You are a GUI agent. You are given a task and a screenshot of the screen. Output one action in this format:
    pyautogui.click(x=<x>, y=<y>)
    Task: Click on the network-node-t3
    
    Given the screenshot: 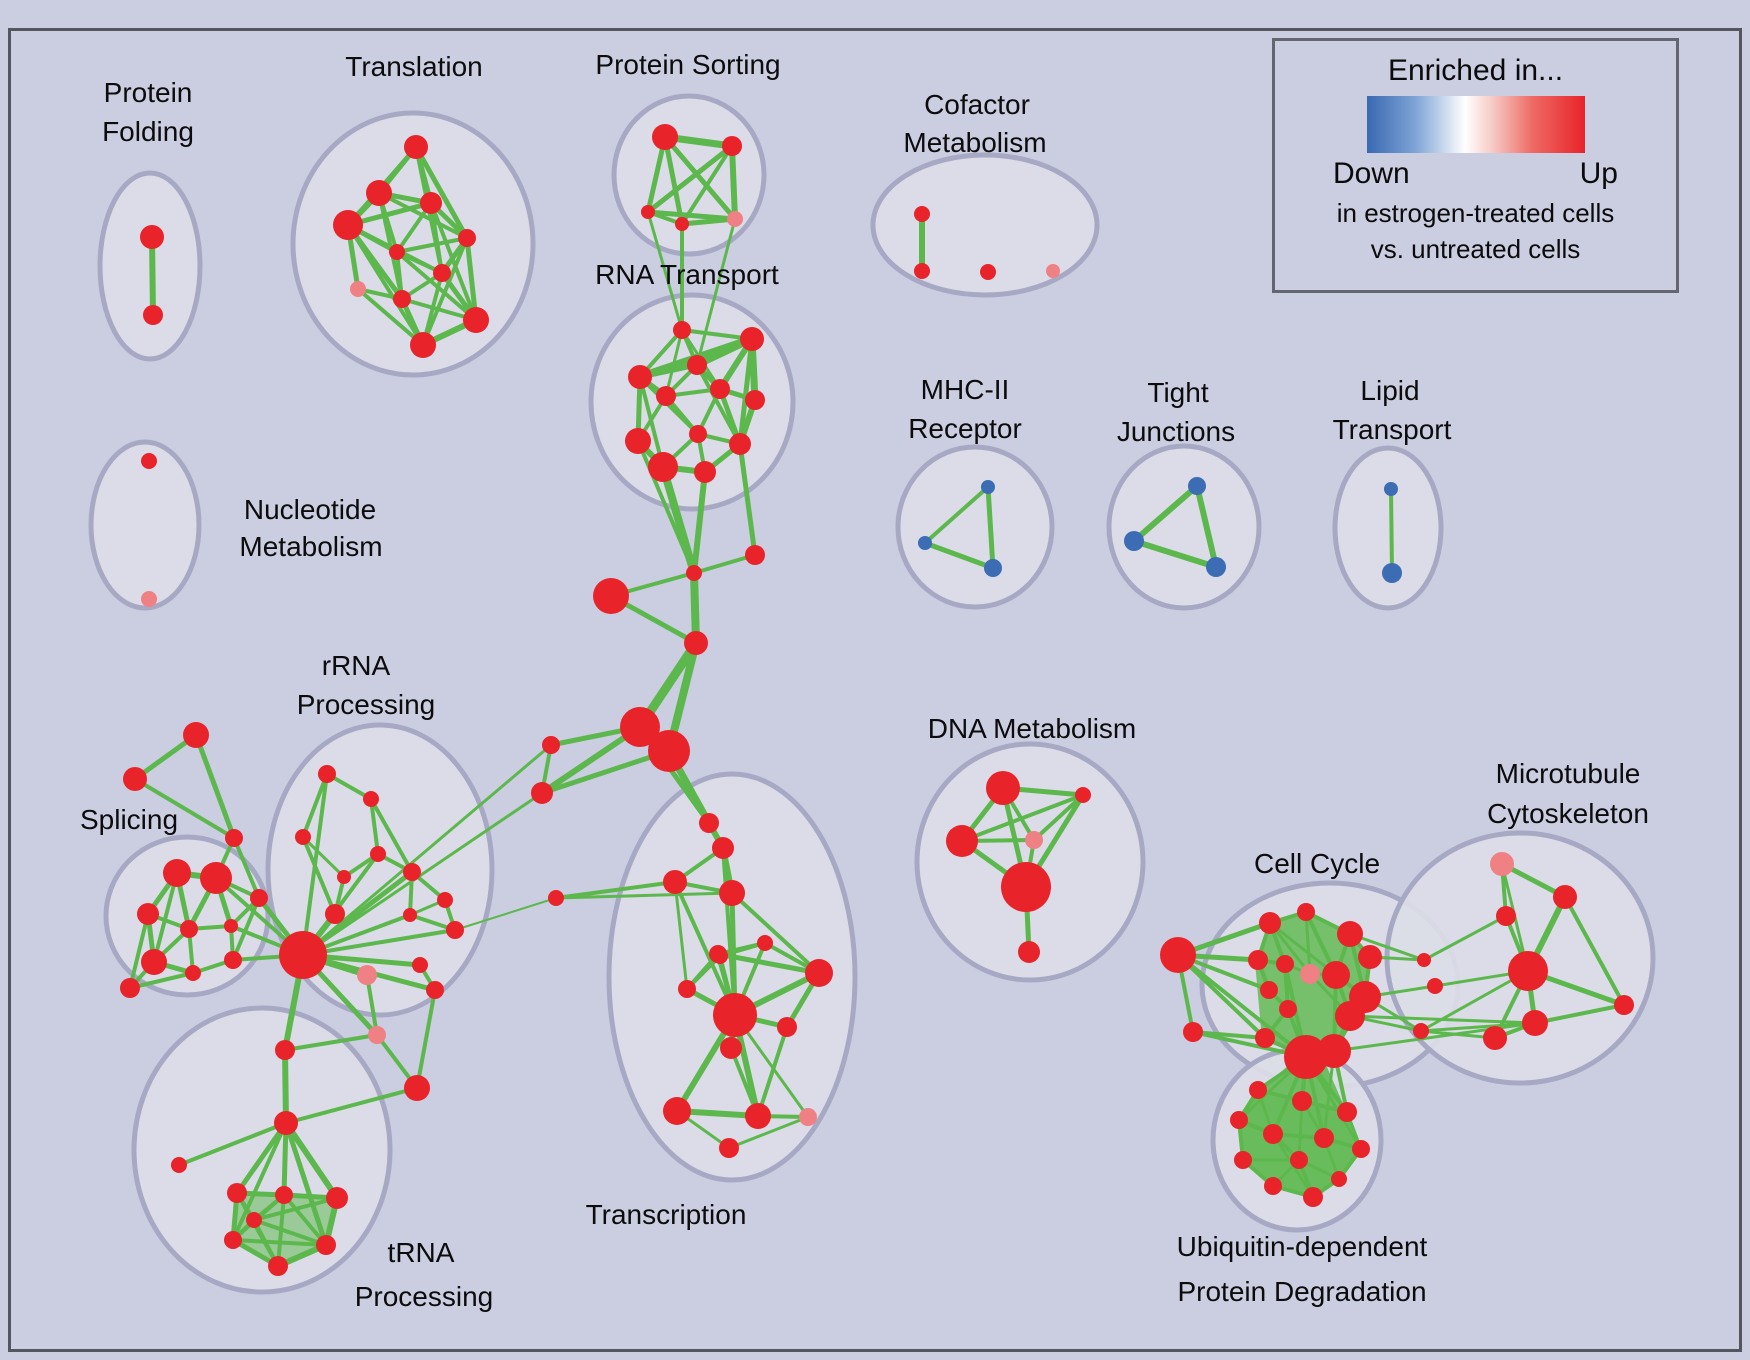 What is the action you would take?
    pyautogui.click(x=431, y=203)
    